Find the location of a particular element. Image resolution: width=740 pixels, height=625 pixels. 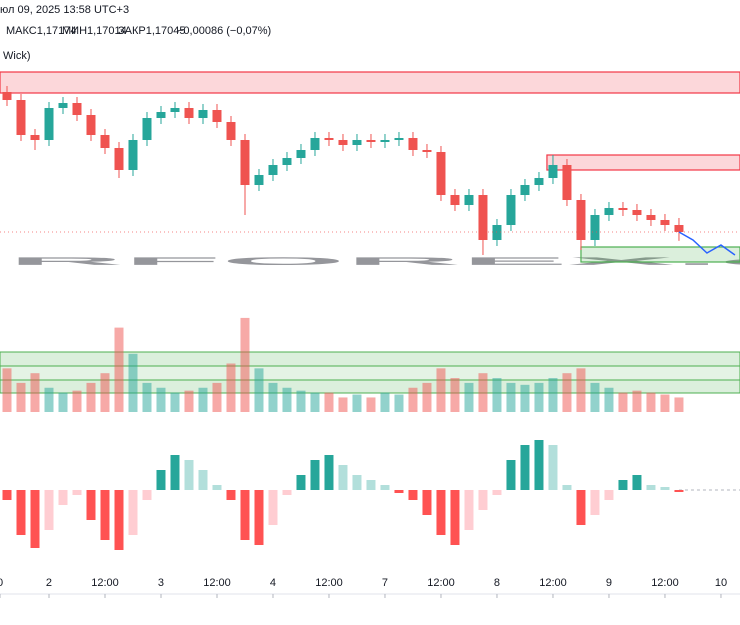

x-tick-label: 8 is located at coordinates (497, 583).